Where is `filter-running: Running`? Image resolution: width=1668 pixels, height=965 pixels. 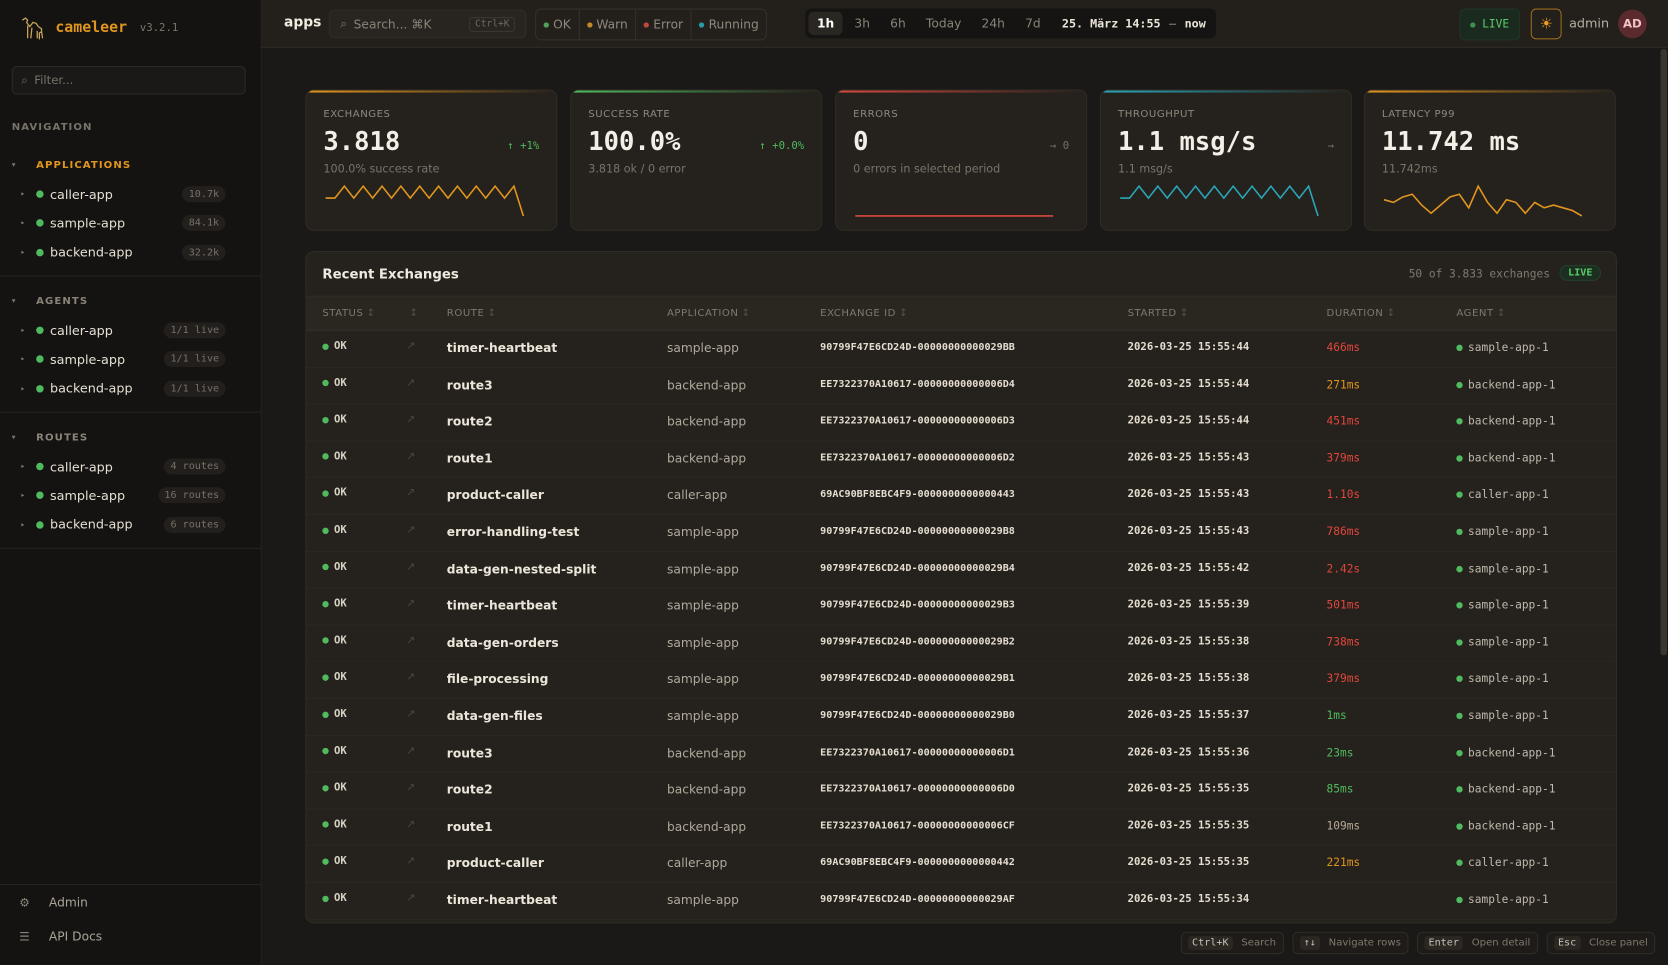 filter-running: Running is located at coordinates (729, 25).